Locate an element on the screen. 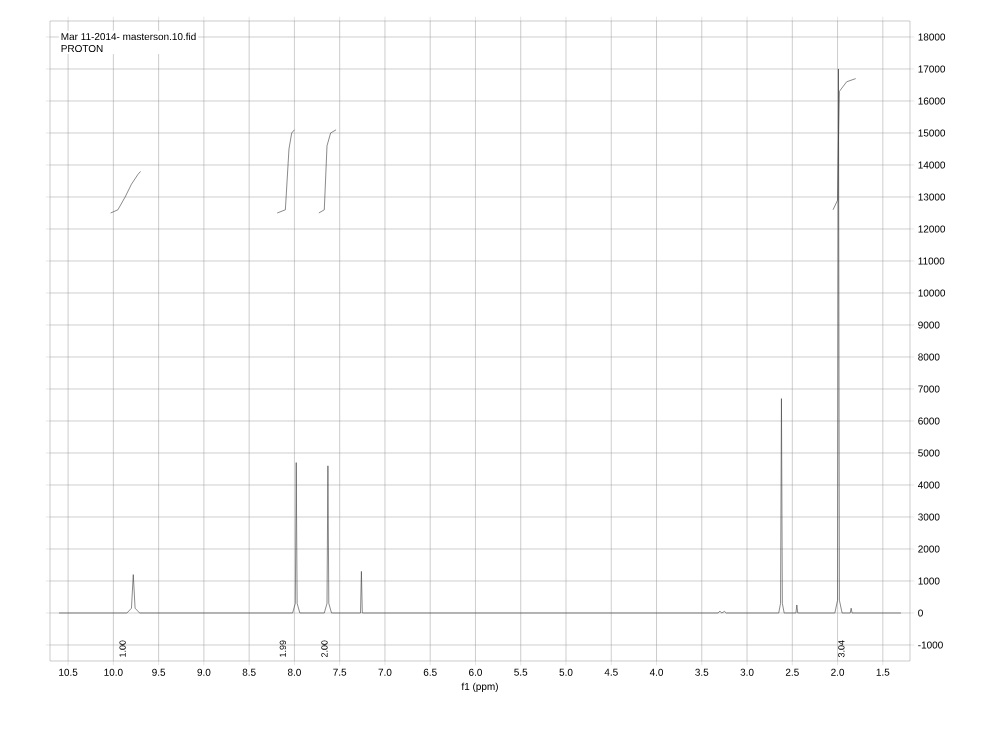 Image resolution: width=1008 pixels, height=756 pixels. y-tick-label: 10000 is located at coordinates (932, 293).